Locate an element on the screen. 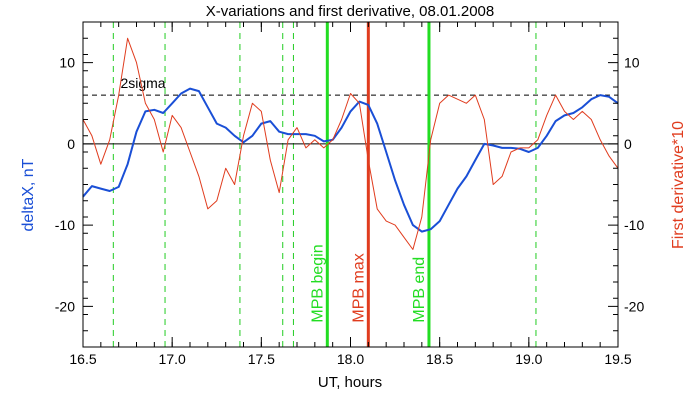 The height and width of the screenshot is (400, 700). y-tick-label-right-0: 10 is located at coordinates (632, 63).